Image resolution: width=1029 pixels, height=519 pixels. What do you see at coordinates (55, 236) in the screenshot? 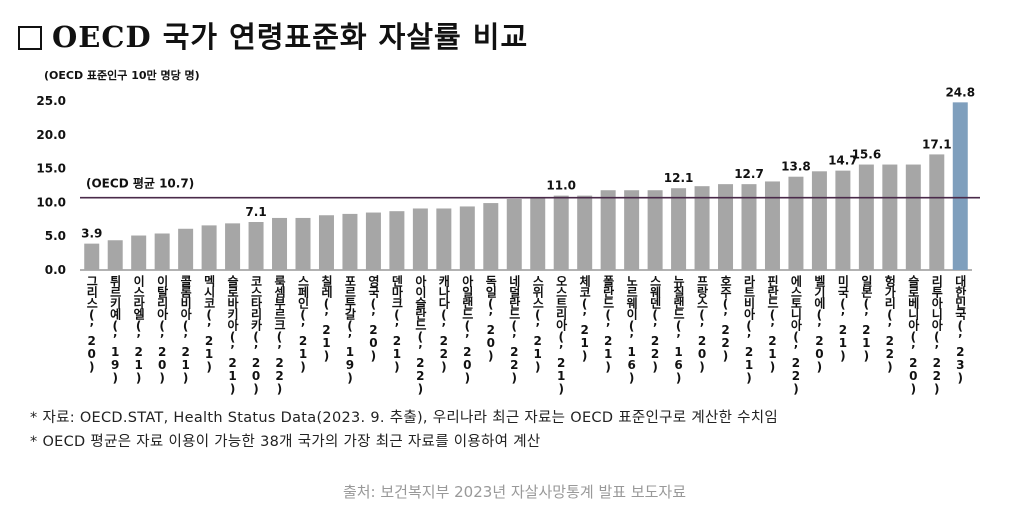
I see `y-tick-label: 5.0` at bounding box center [55, 236].